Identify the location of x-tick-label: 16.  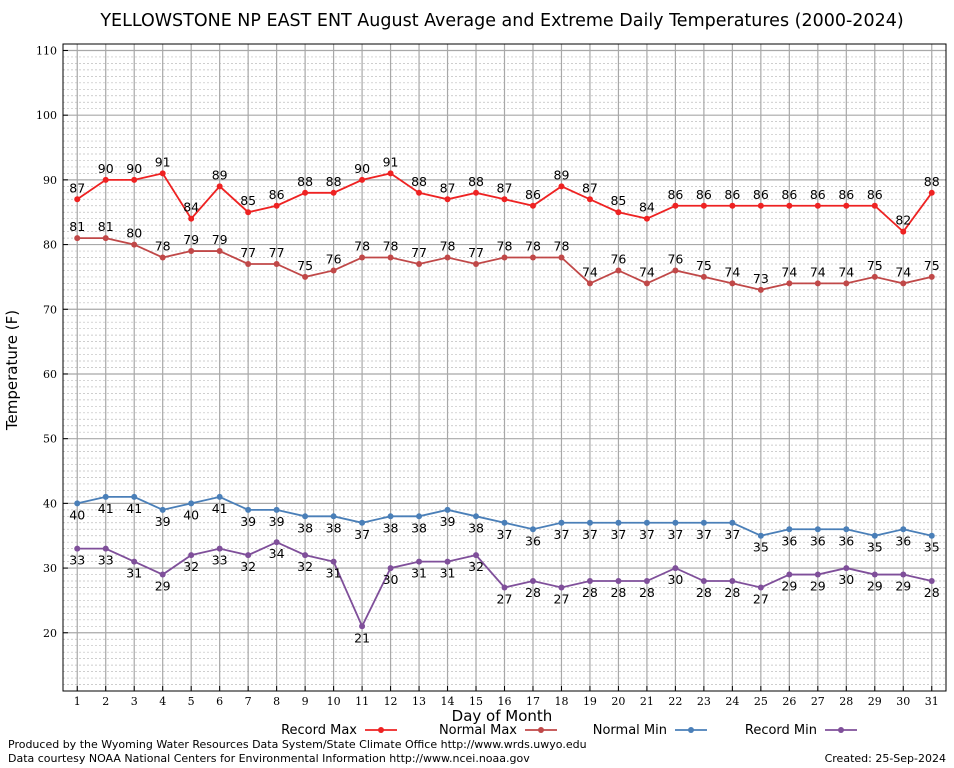
(505, 701).